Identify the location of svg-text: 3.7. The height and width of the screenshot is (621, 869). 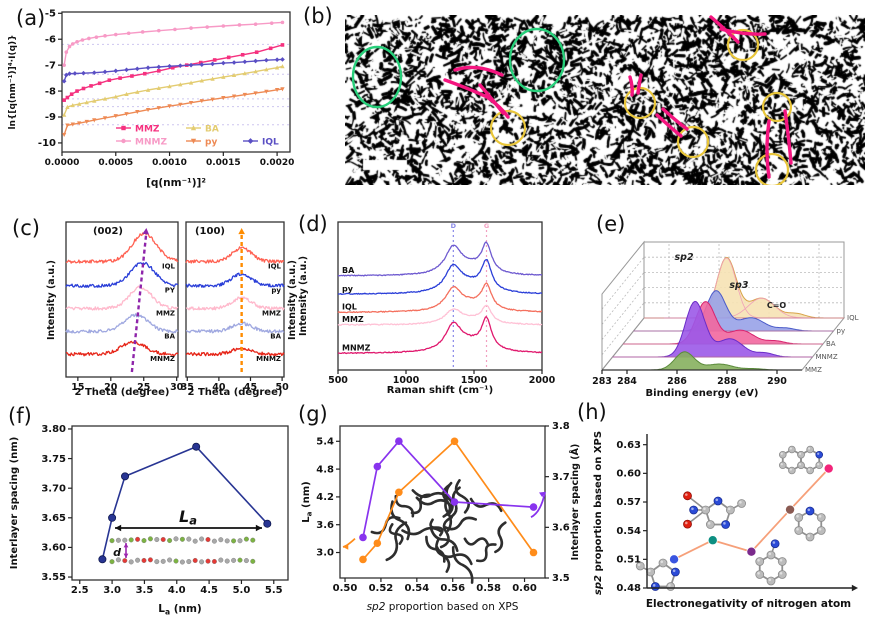
(561, 477).